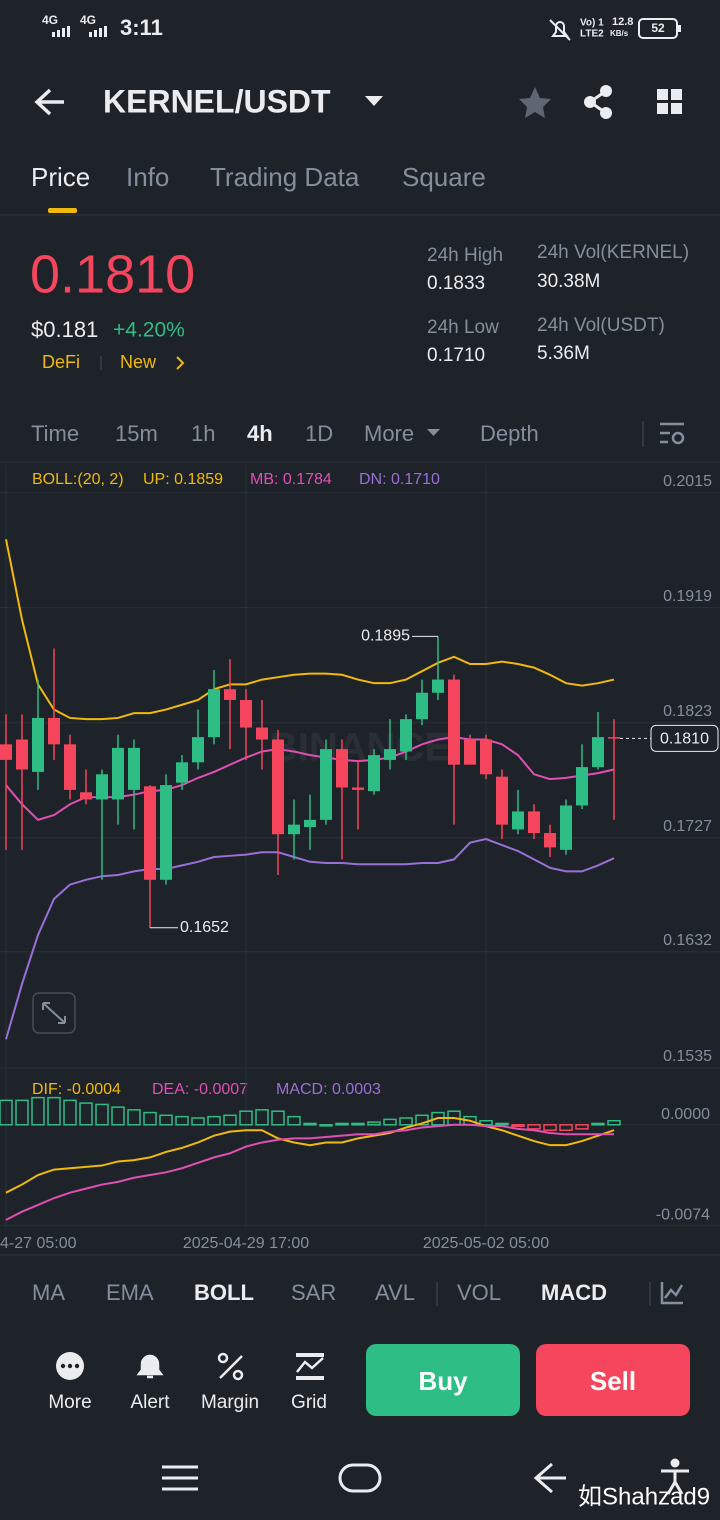  What do you see at coordinates (224, 1292) in the screenshot?
I see `indicator-tab: BOLL` at bounding box center [224, 1292].